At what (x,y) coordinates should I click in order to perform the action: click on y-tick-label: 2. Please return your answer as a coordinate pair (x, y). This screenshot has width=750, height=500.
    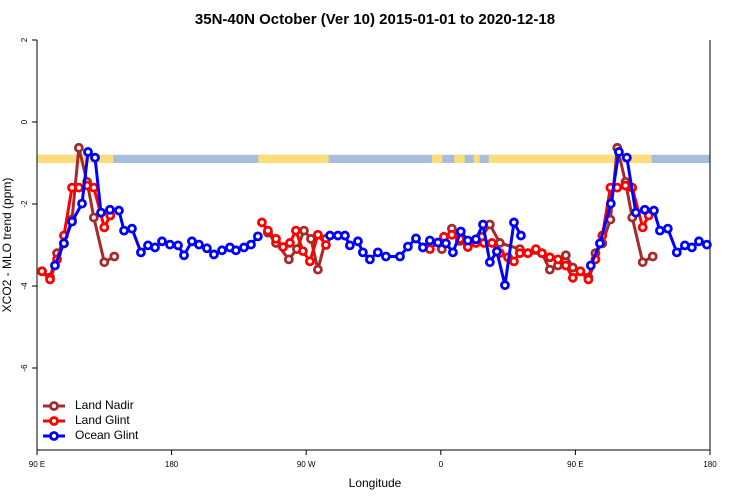
    Looking at the image, I should click on (24, 39).